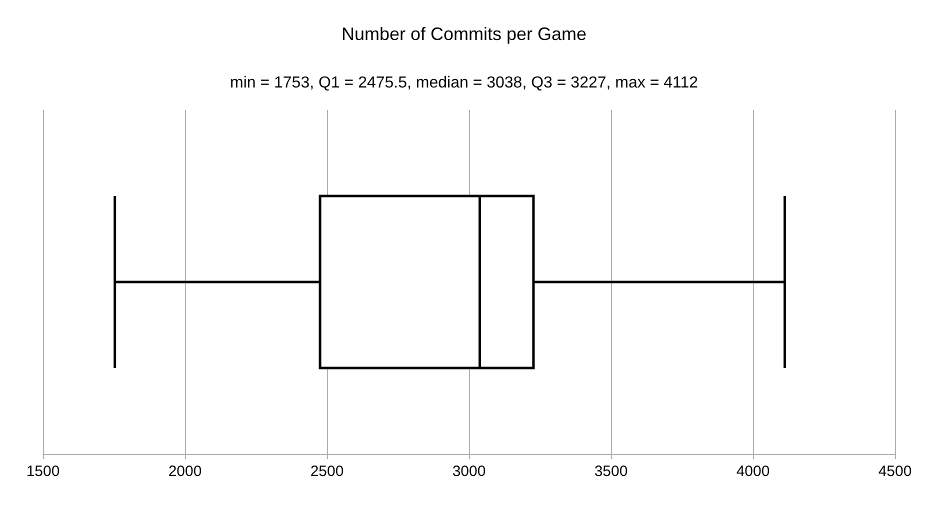  Describe the element at coordinates (327, 471) in the screenshot. I see `x-tick-label: 2500` at that location.